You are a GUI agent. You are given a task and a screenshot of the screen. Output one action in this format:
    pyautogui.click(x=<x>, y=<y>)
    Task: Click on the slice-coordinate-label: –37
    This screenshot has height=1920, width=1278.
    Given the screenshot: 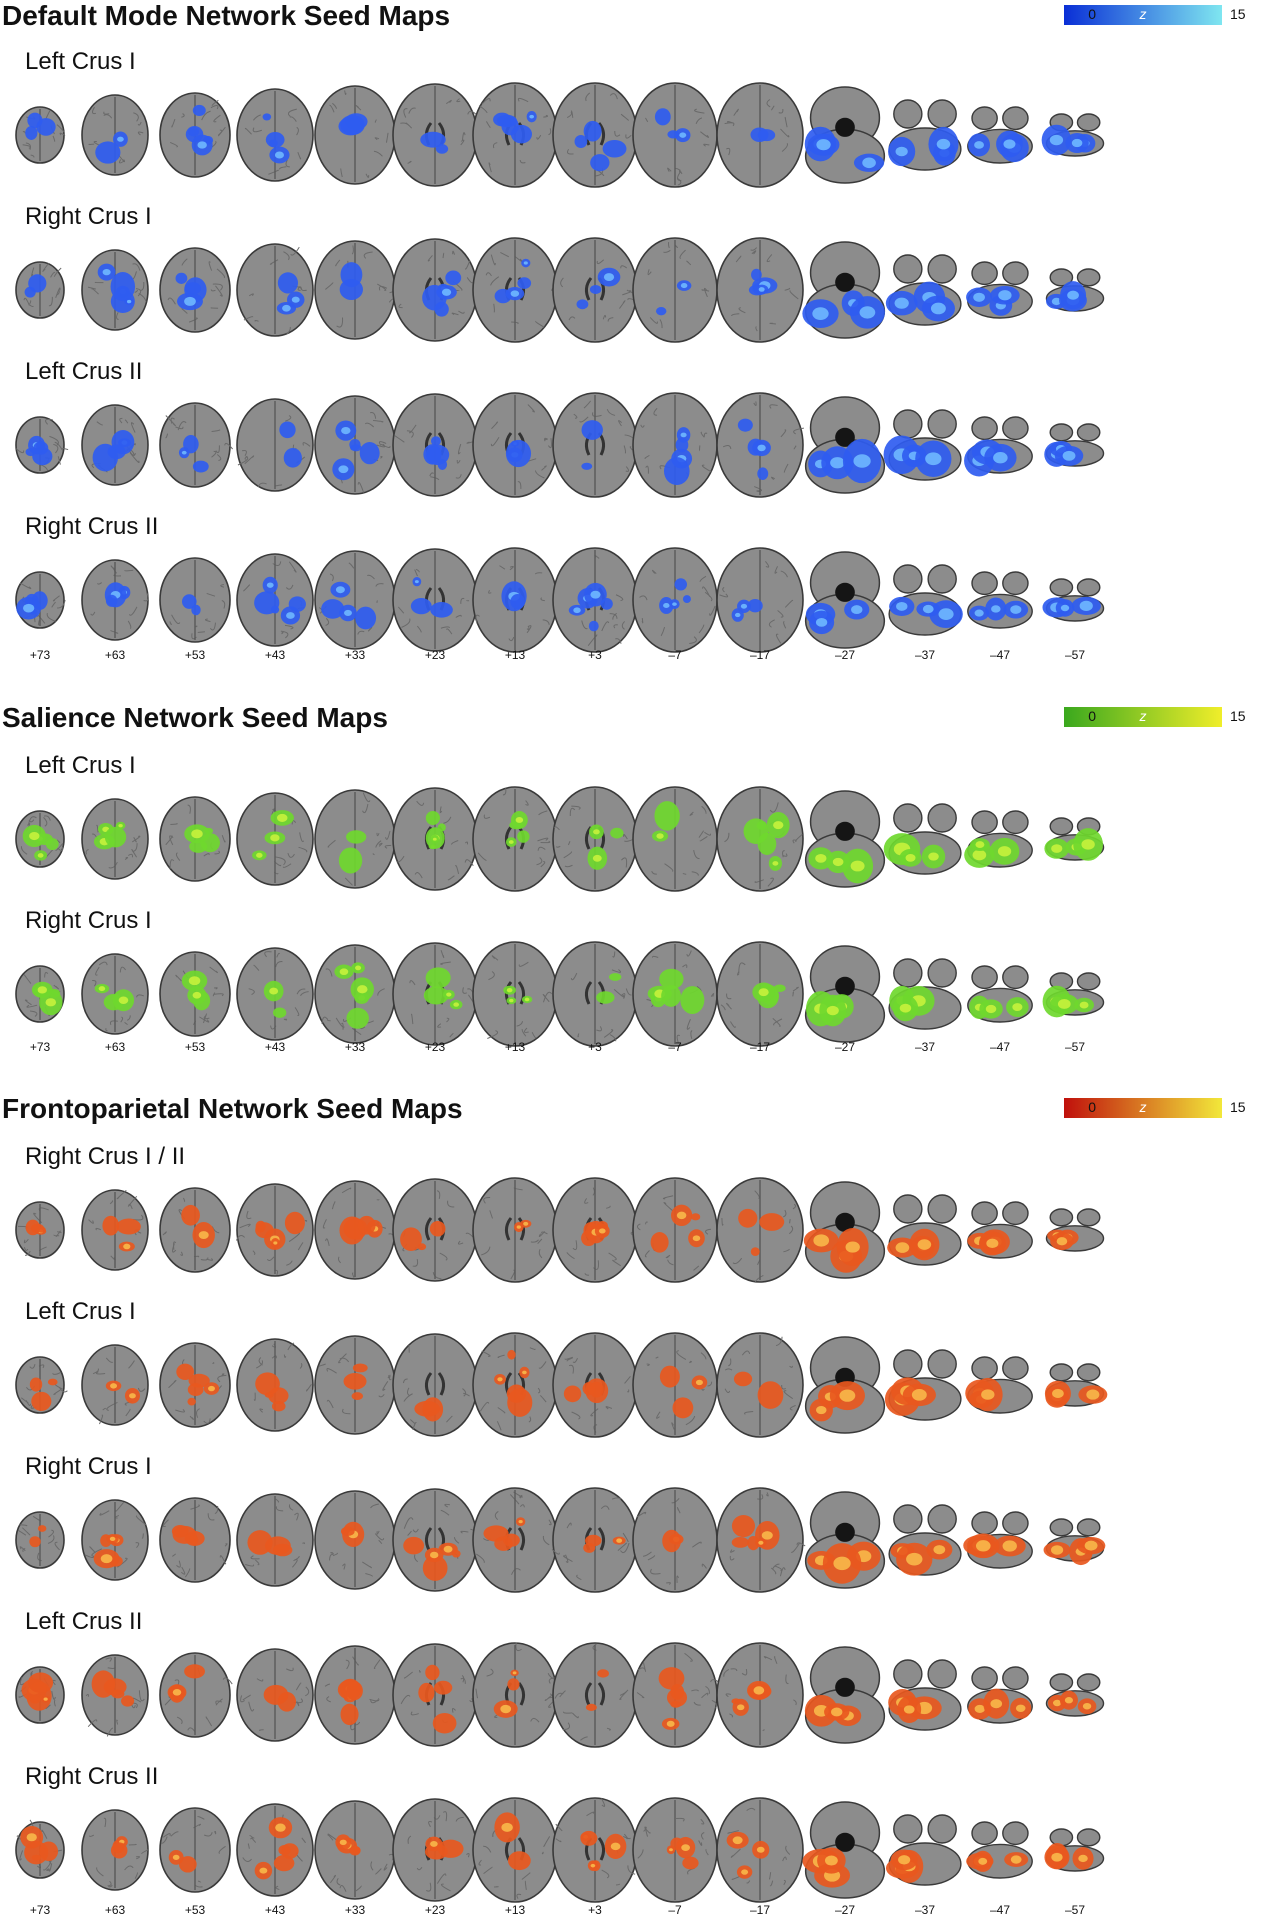 What is the action you would take?
    pyautogui.click(x=925, y=1047)
    